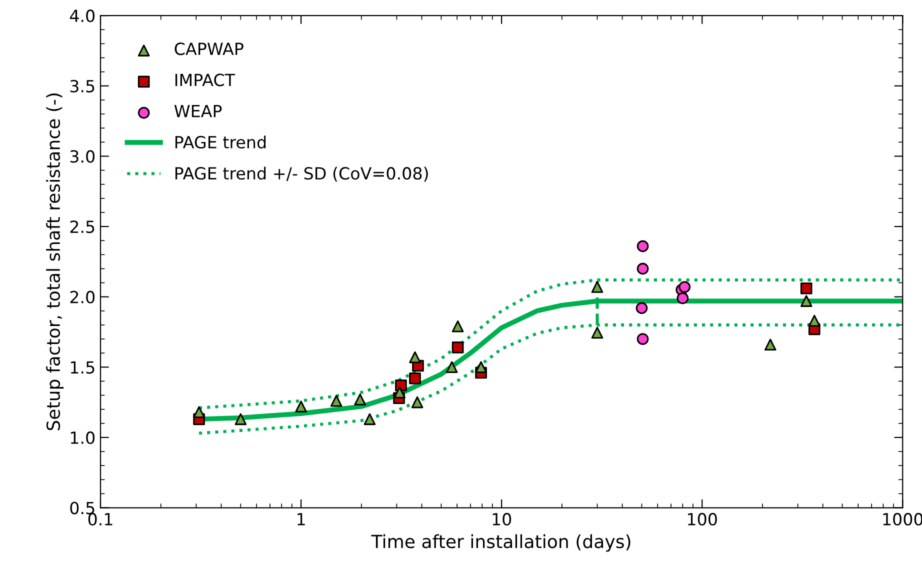 The height and width of the screenshot is (577, 922). What do you see at coordinates (500, 543) in the screenshot?
I see `x-axis-title: Time after installation (days)` at bounding box center [500, 543].